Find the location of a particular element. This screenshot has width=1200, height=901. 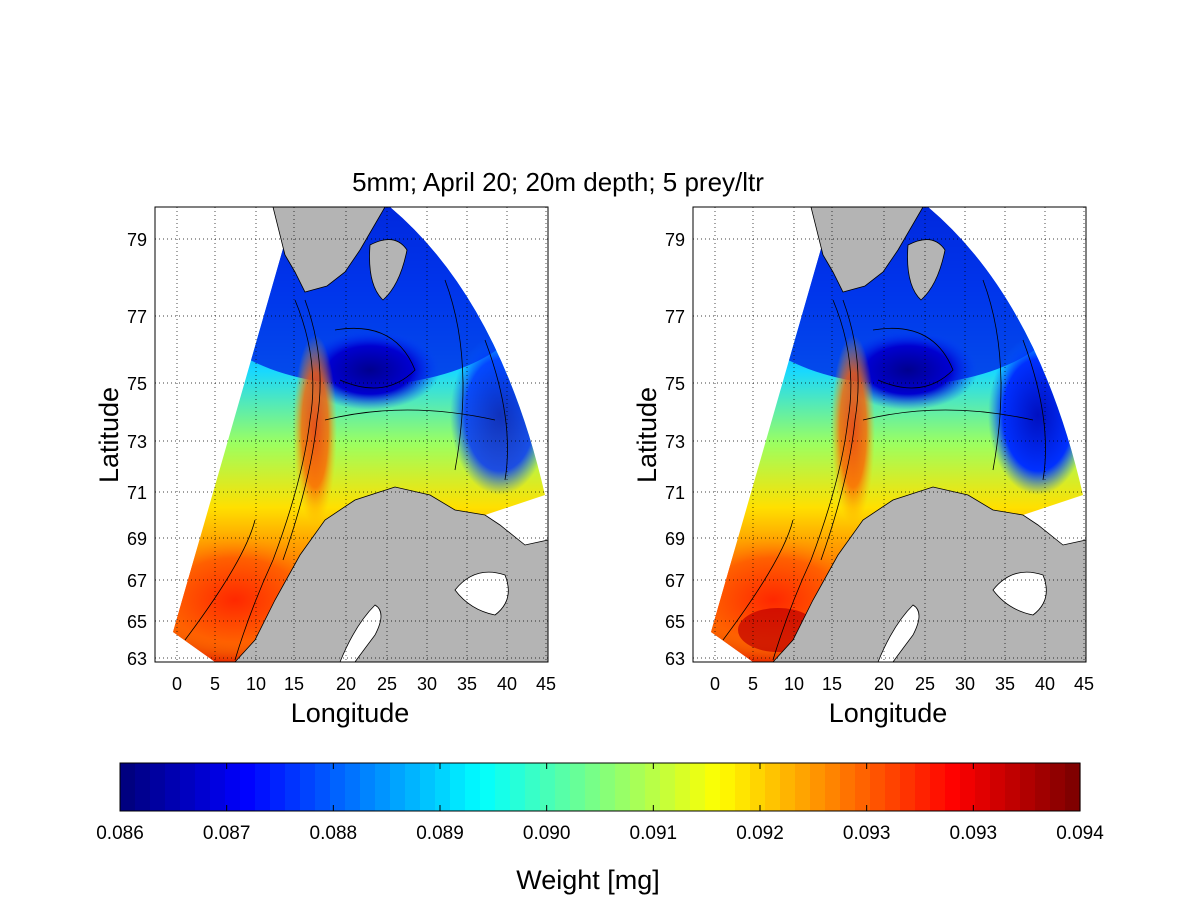

y-tick-label: 69 is located at coordinates (137, 539).